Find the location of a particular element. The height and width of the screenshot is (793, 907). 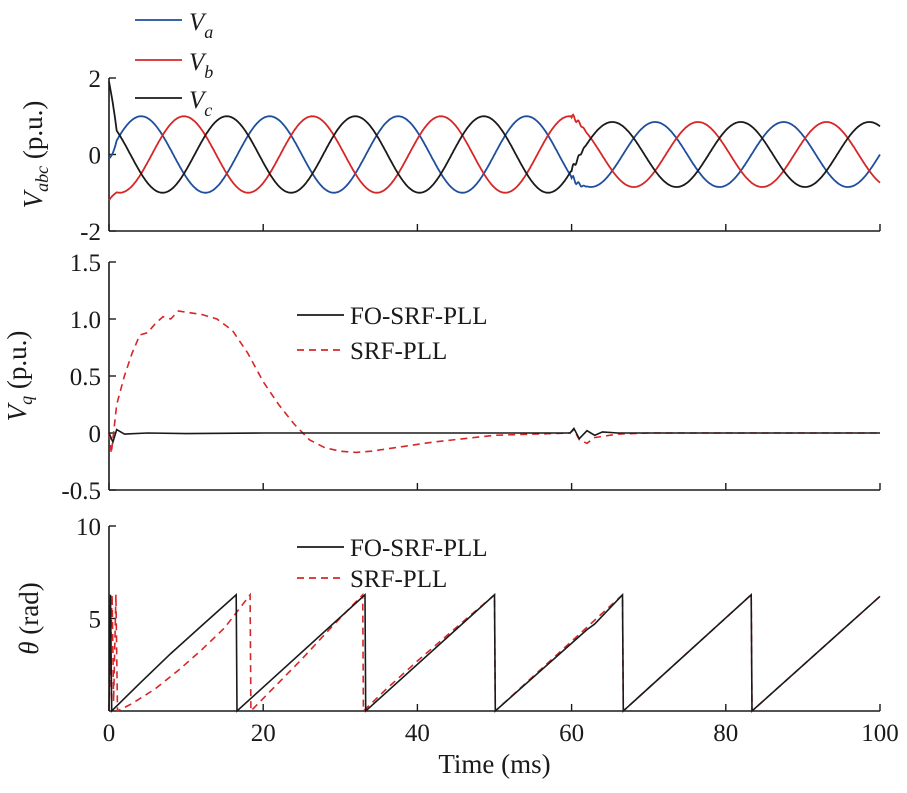

series-line-vc is located at coordinates (494, 137).